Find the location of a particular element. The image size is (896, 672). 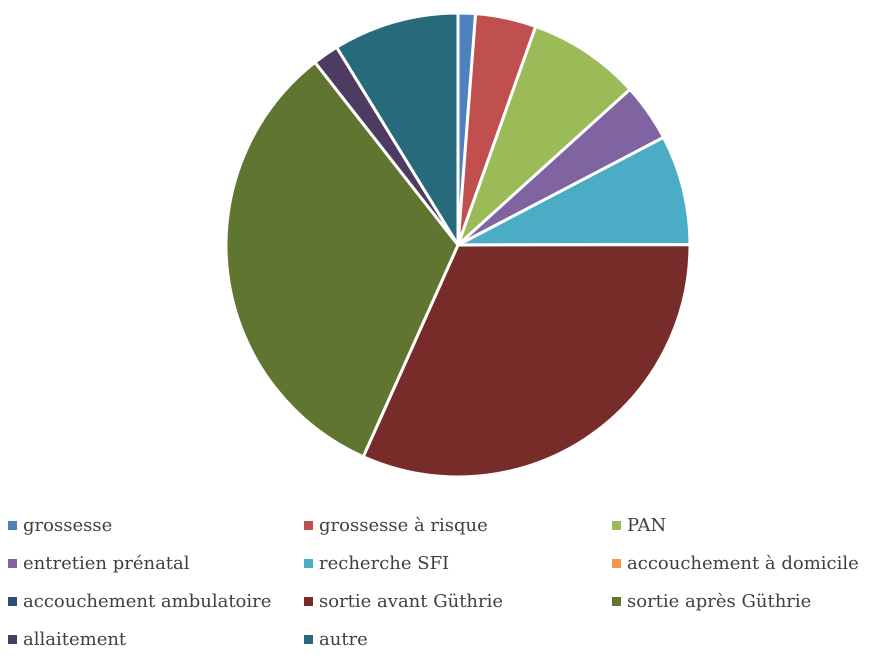

legend-item-3: entretien prénatal is located at coordinates (156, 563).